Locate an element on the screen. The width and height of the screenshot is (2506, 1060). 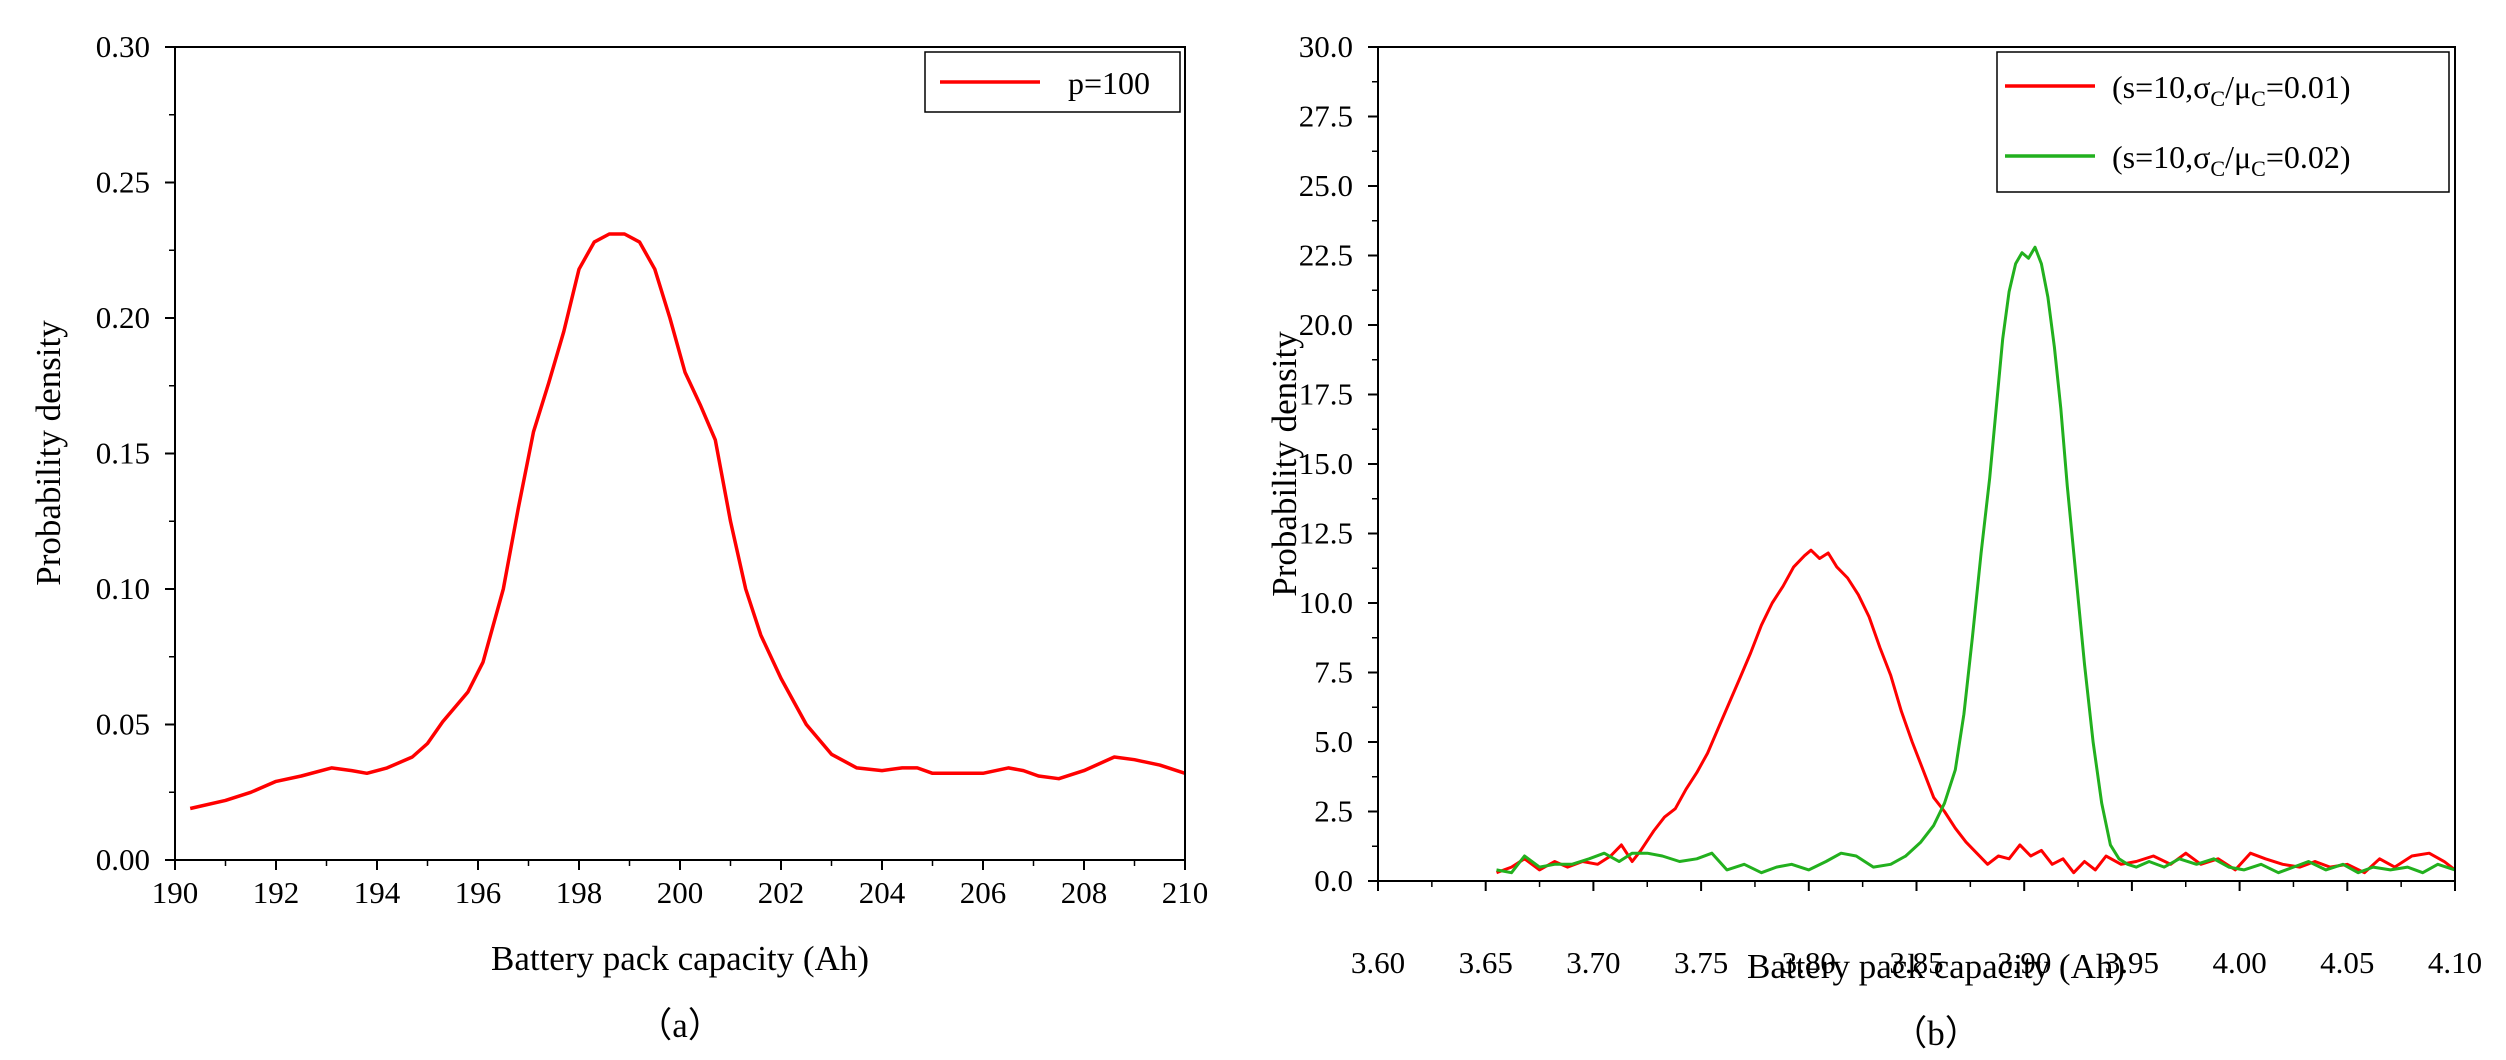
chart-b-y-tick-label: 0.0 is located at coordinates (1333, 880).